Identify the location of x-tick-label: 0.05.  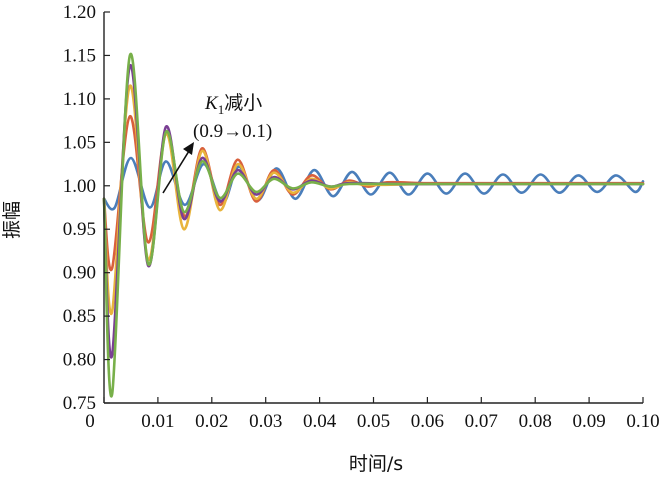
(373, 421).